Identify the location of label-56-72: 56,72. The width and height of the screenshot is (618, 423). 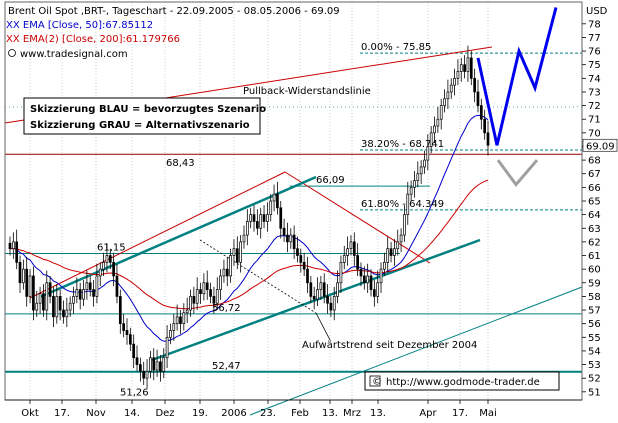
(226, 308).